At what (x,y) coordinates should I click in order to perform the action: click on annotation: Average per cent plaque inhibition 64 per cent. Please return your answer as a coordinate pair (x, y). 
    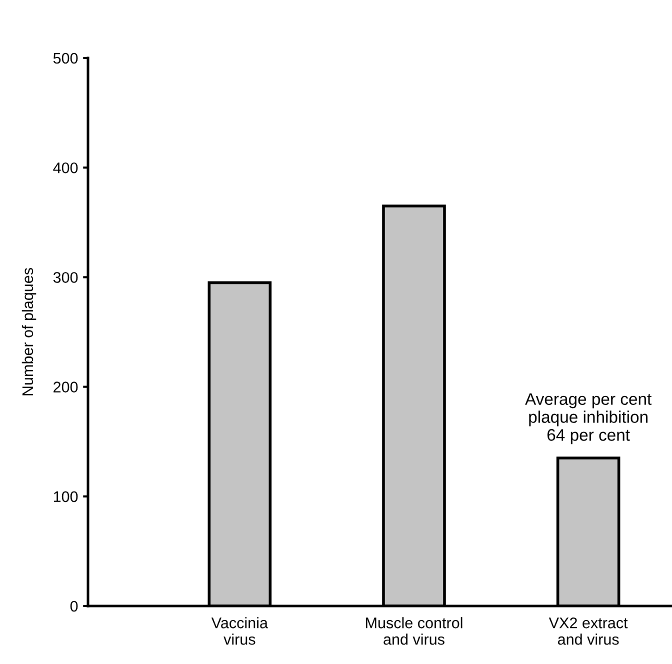
    Looking at the image, I should click on (588, 418).